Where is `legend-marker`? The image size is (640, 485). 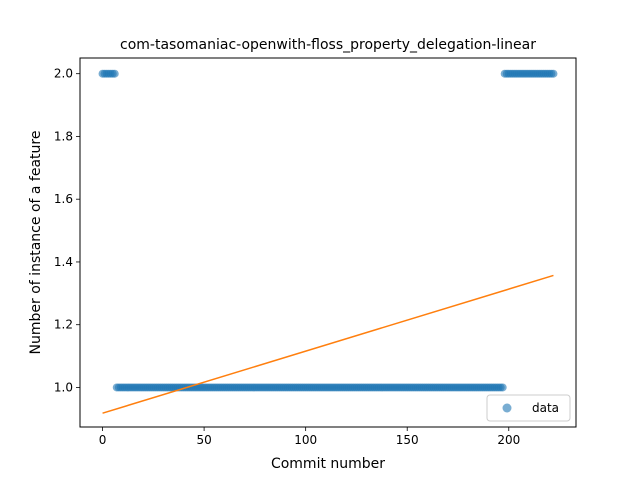 legend-marker is located at coordinates (507, 408).